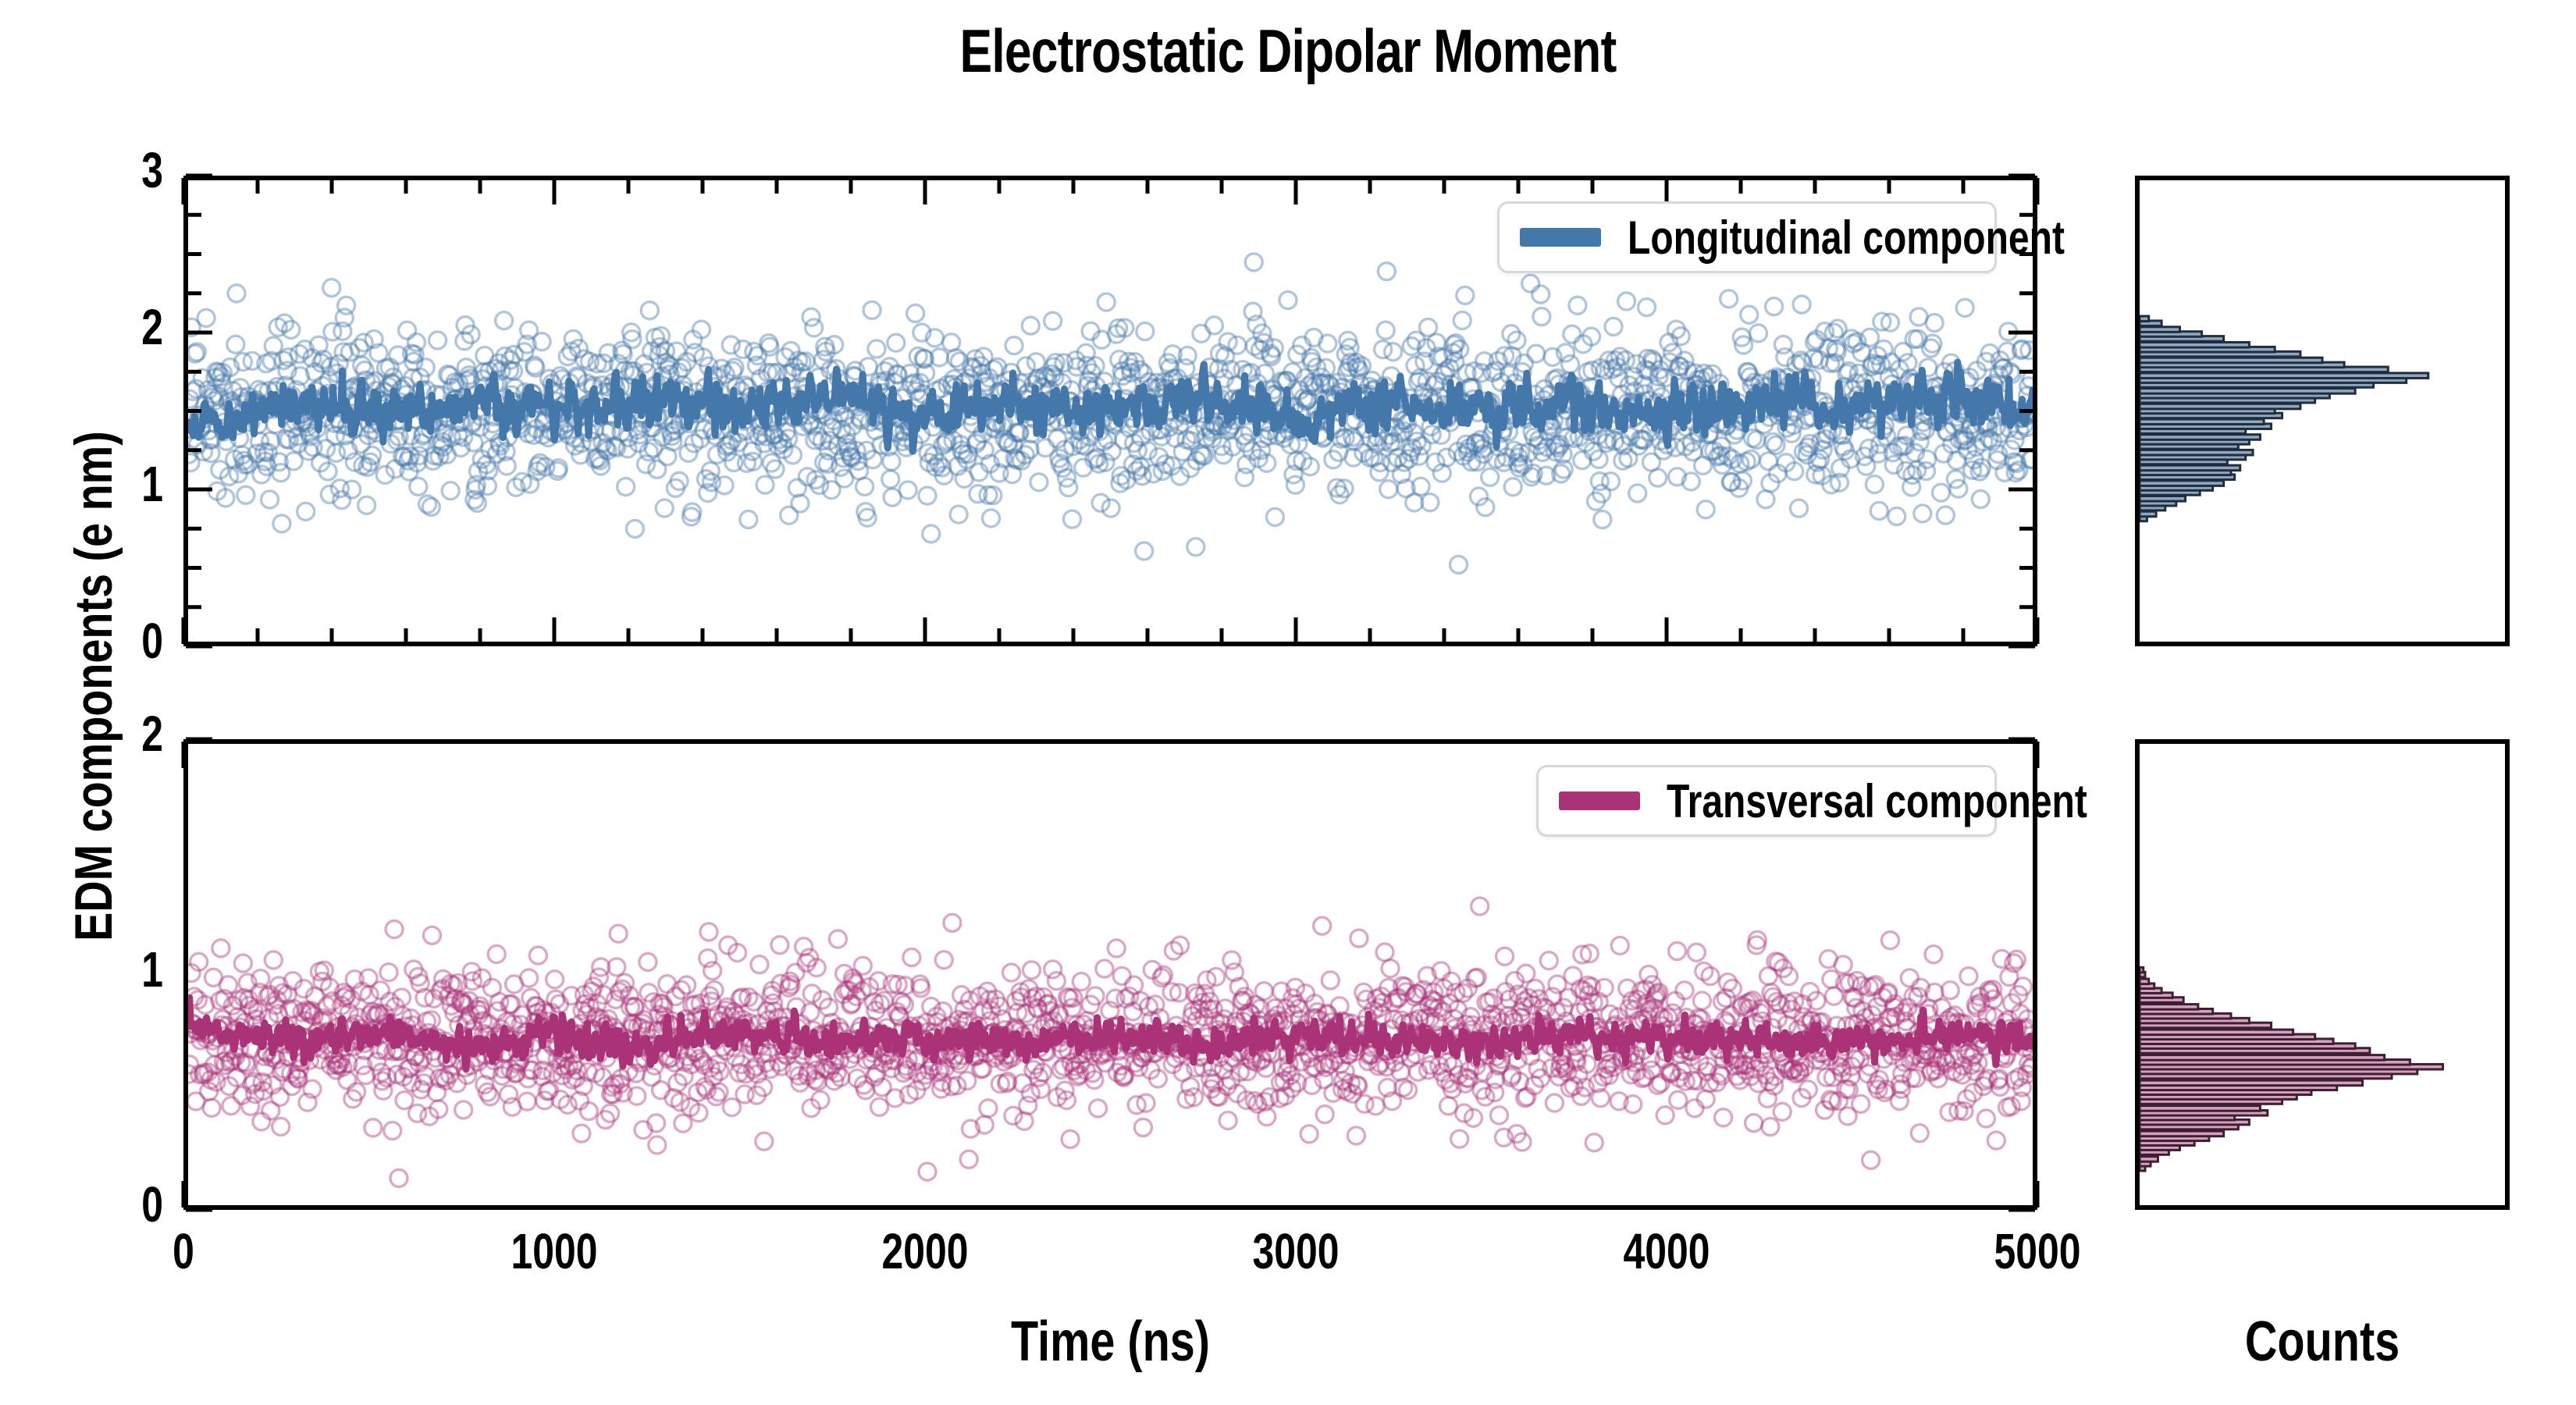 This screenshot has height=1405, width=2576. Describe the element at coordinates (2322, 974) in the screenshot. I see `transversal-histogram-panel` at that location.